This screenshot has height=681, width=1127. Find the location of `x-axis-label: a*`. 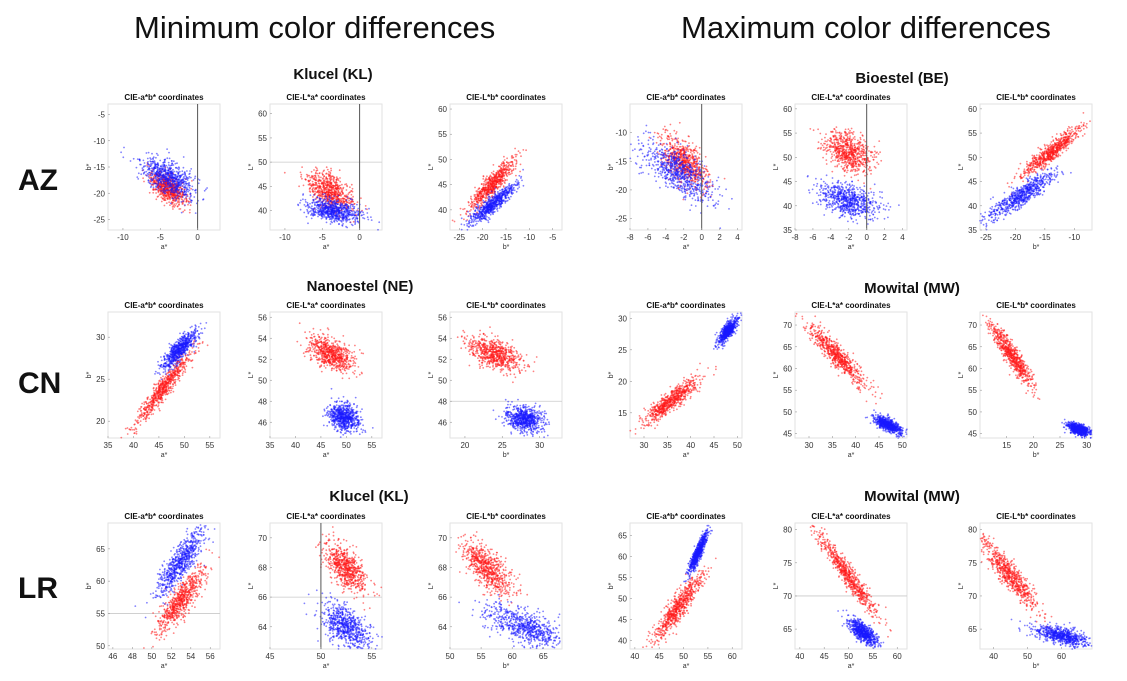

x-axis-label: a* is located at coordinates (164, 247).